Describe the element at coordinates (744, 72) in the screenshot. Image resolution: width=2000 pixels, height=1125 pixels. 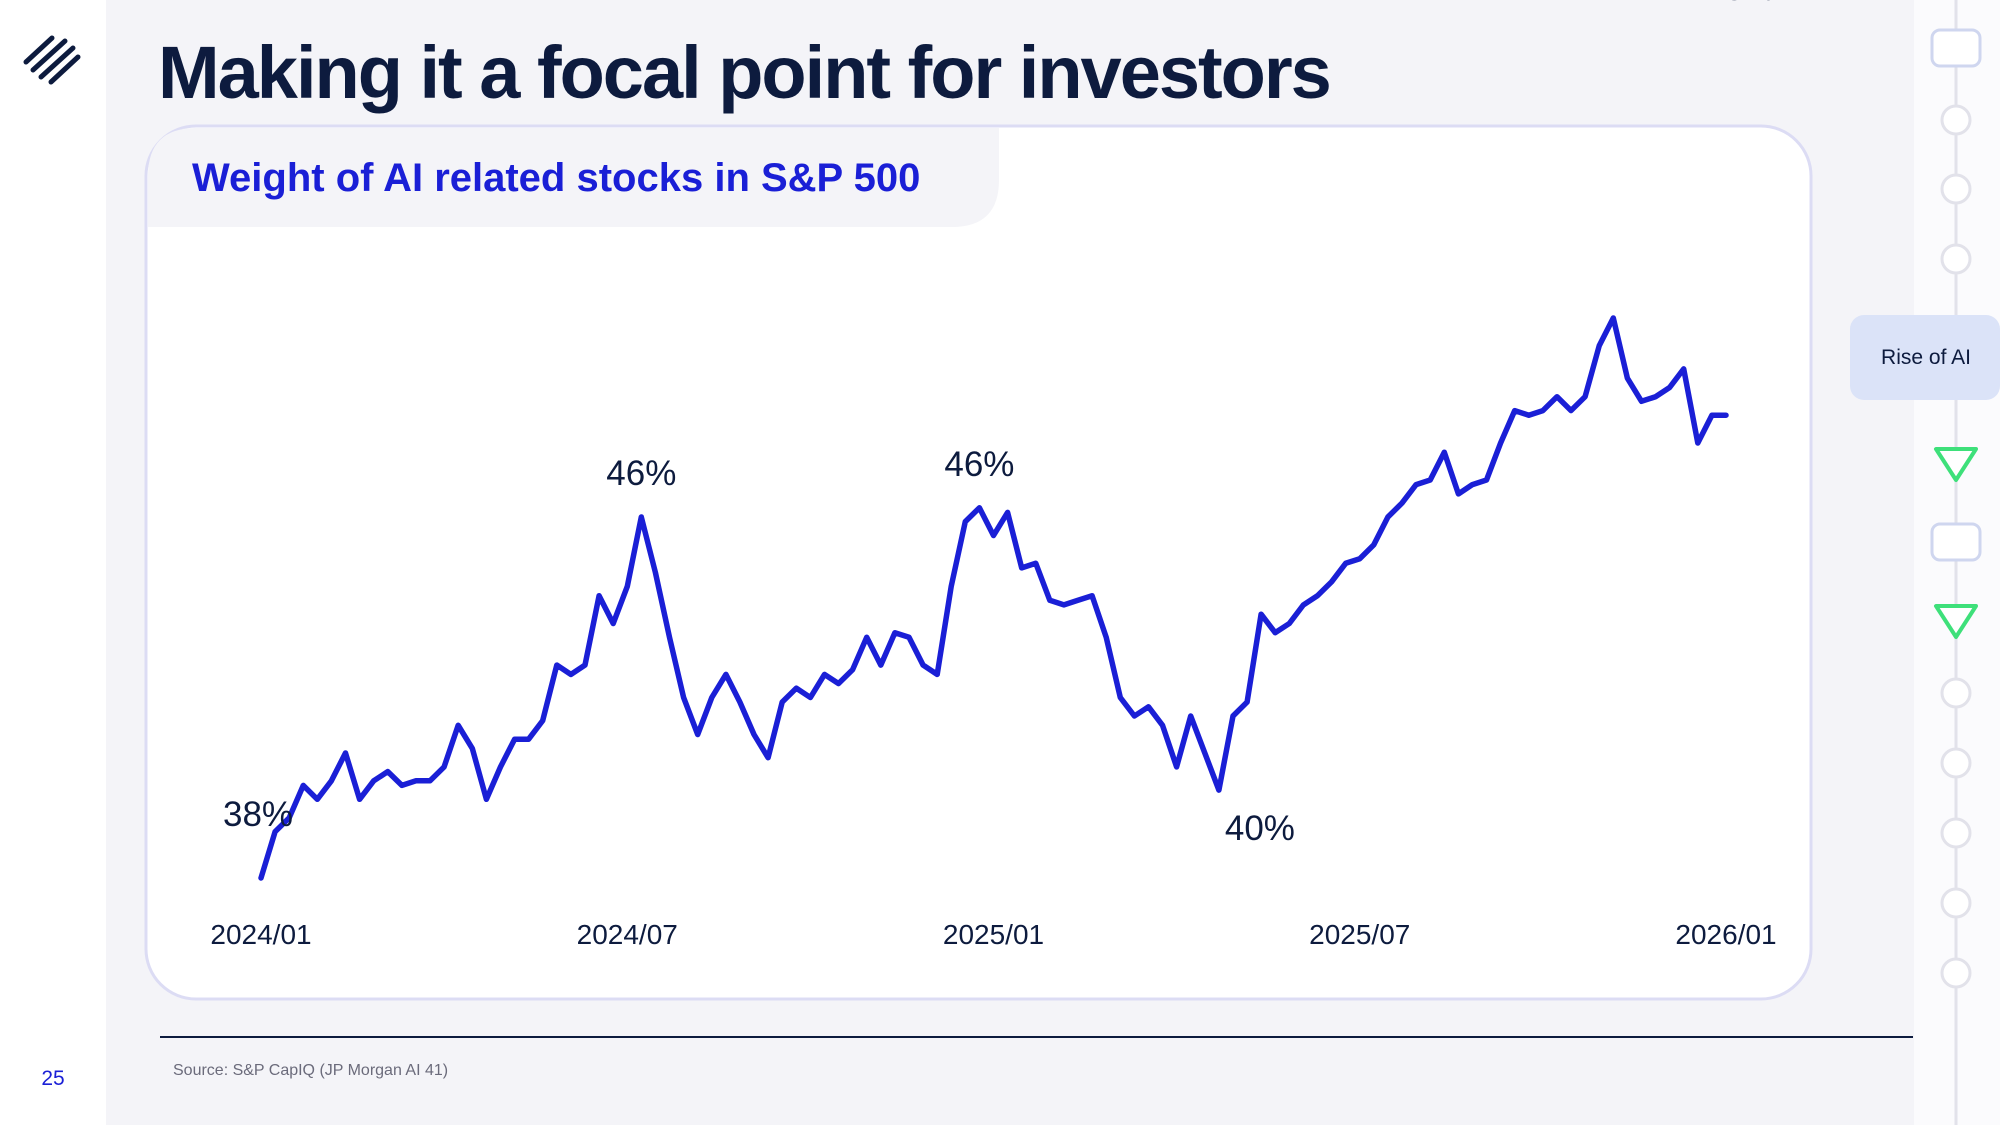
I see `slide-title: Making it a focal point for investors` at that location.